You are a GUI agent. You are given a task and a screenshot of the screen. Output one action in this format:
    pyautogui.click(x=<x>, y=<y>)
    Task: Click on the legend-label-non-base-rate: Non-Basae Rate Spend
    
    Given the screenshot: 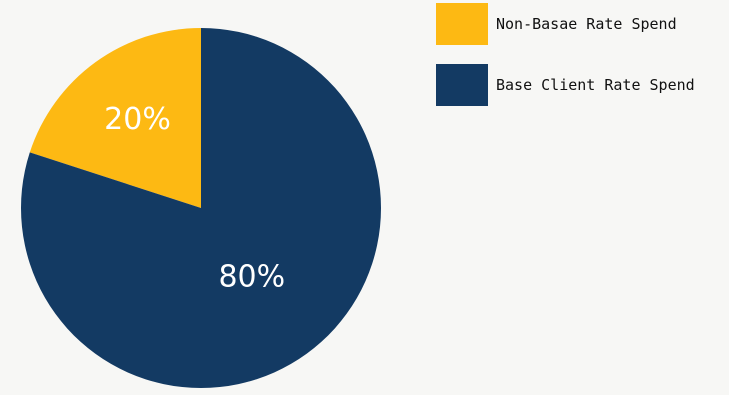 What is the action you would take?
    pyautogui.click(x=586, y=24)
    